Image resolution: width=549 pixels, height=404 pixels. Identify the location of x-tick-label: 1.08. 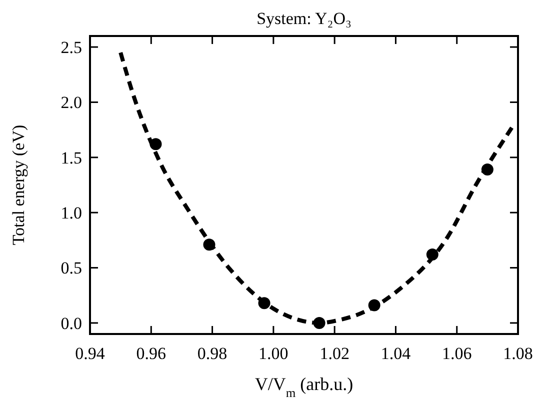
(518, 353).